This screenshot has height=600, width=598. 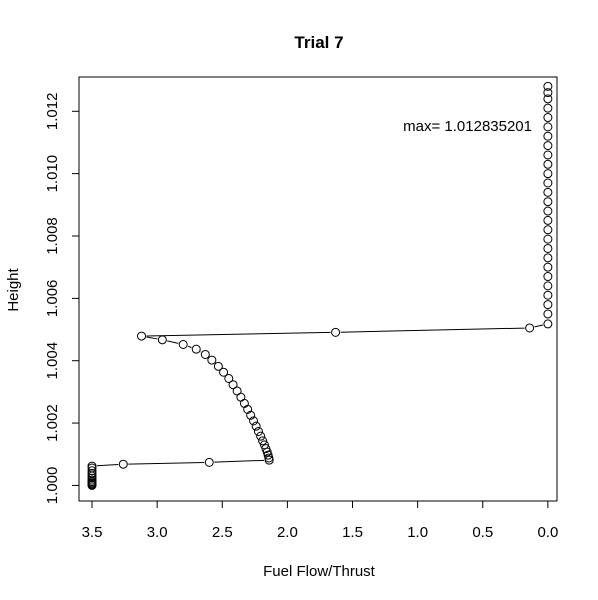 What do you see at coordinates (52, 112) in the screenshot?
I see `y-tick-label: 1.012` at bounding box center [52, 112].